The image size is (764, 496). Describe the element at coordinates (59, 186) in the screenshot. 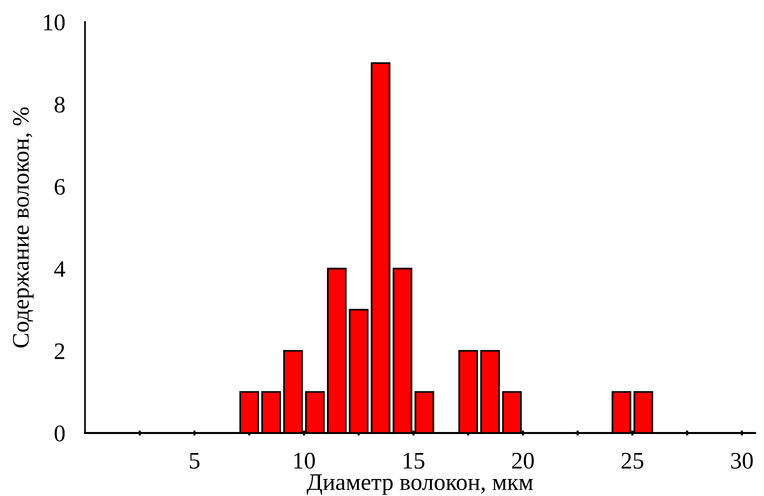

I see `y-tick-label: 6` at that location.